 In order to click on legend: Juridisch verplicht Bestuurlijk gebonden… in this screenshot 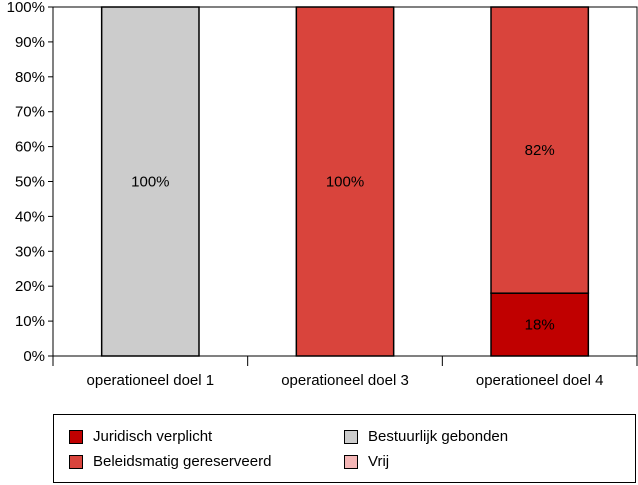, I will do `click(344, 448)`.